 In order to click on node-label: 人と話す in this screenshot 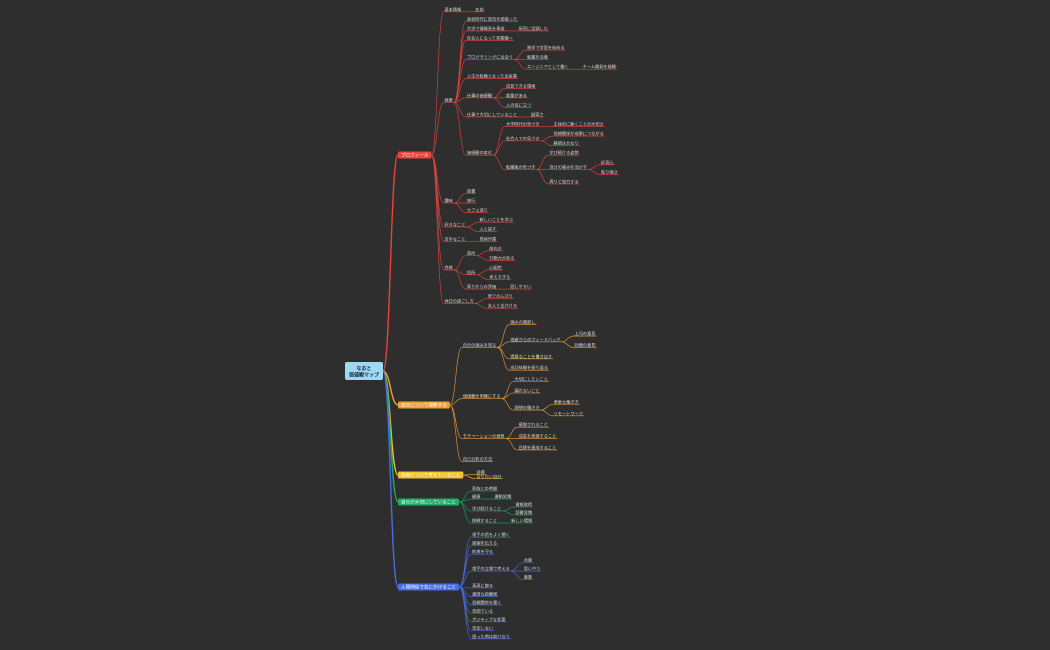, I will do `click(487, 229)`.